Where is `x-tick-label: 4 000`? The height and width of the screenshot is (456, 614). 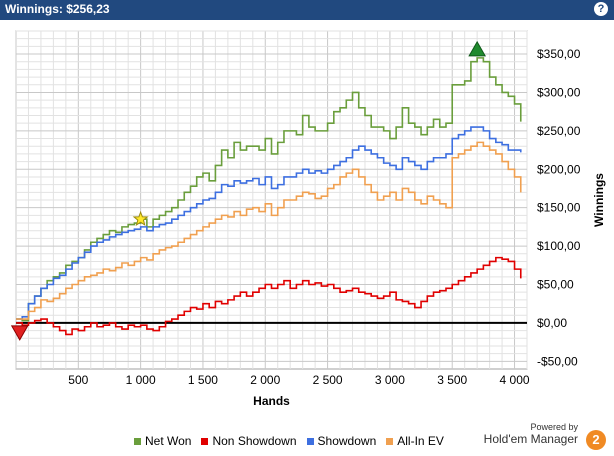
x-tick-label: 4 000 is located at coordinates (515, 380).